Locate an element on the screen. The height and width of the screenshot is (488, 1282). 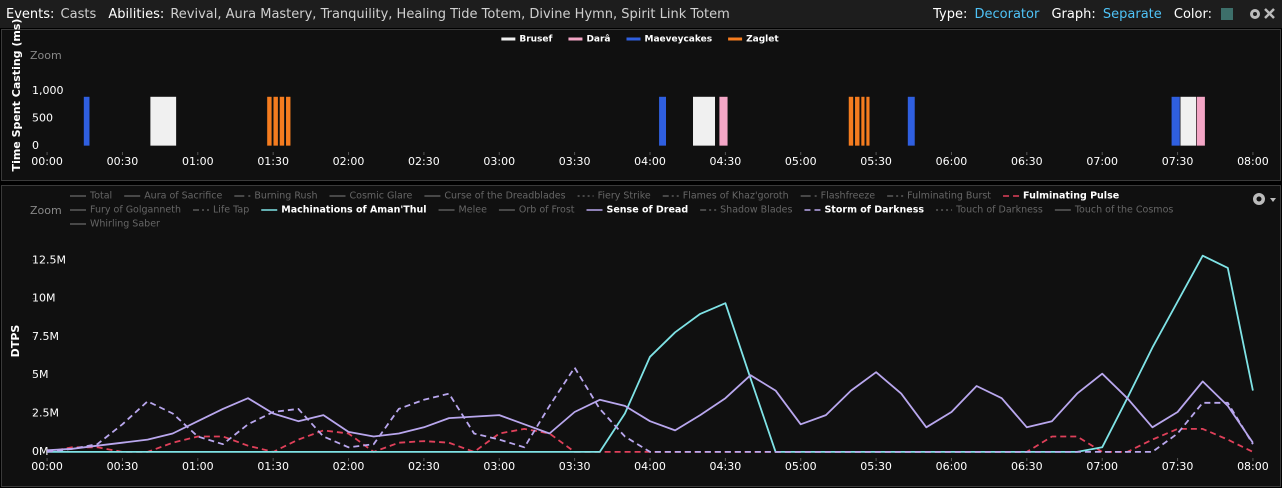
legend-label: Melee is located at coordinates (473, 210).